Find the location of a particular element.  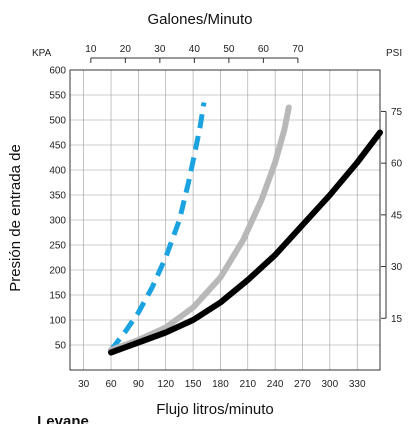

right-unit-label: PSI is located at coordinates (394, 53).